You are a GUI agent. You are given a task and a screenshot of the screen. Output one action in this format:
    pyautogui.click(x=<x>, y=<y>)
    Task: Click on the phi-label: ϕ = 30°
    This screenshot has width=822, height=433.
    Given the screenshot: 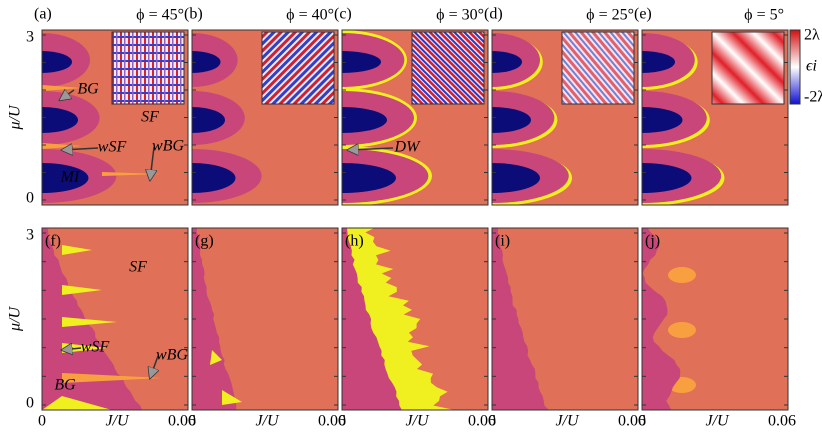 What is the action you would take?
    pyautogui.click(x=460, y=15)
    